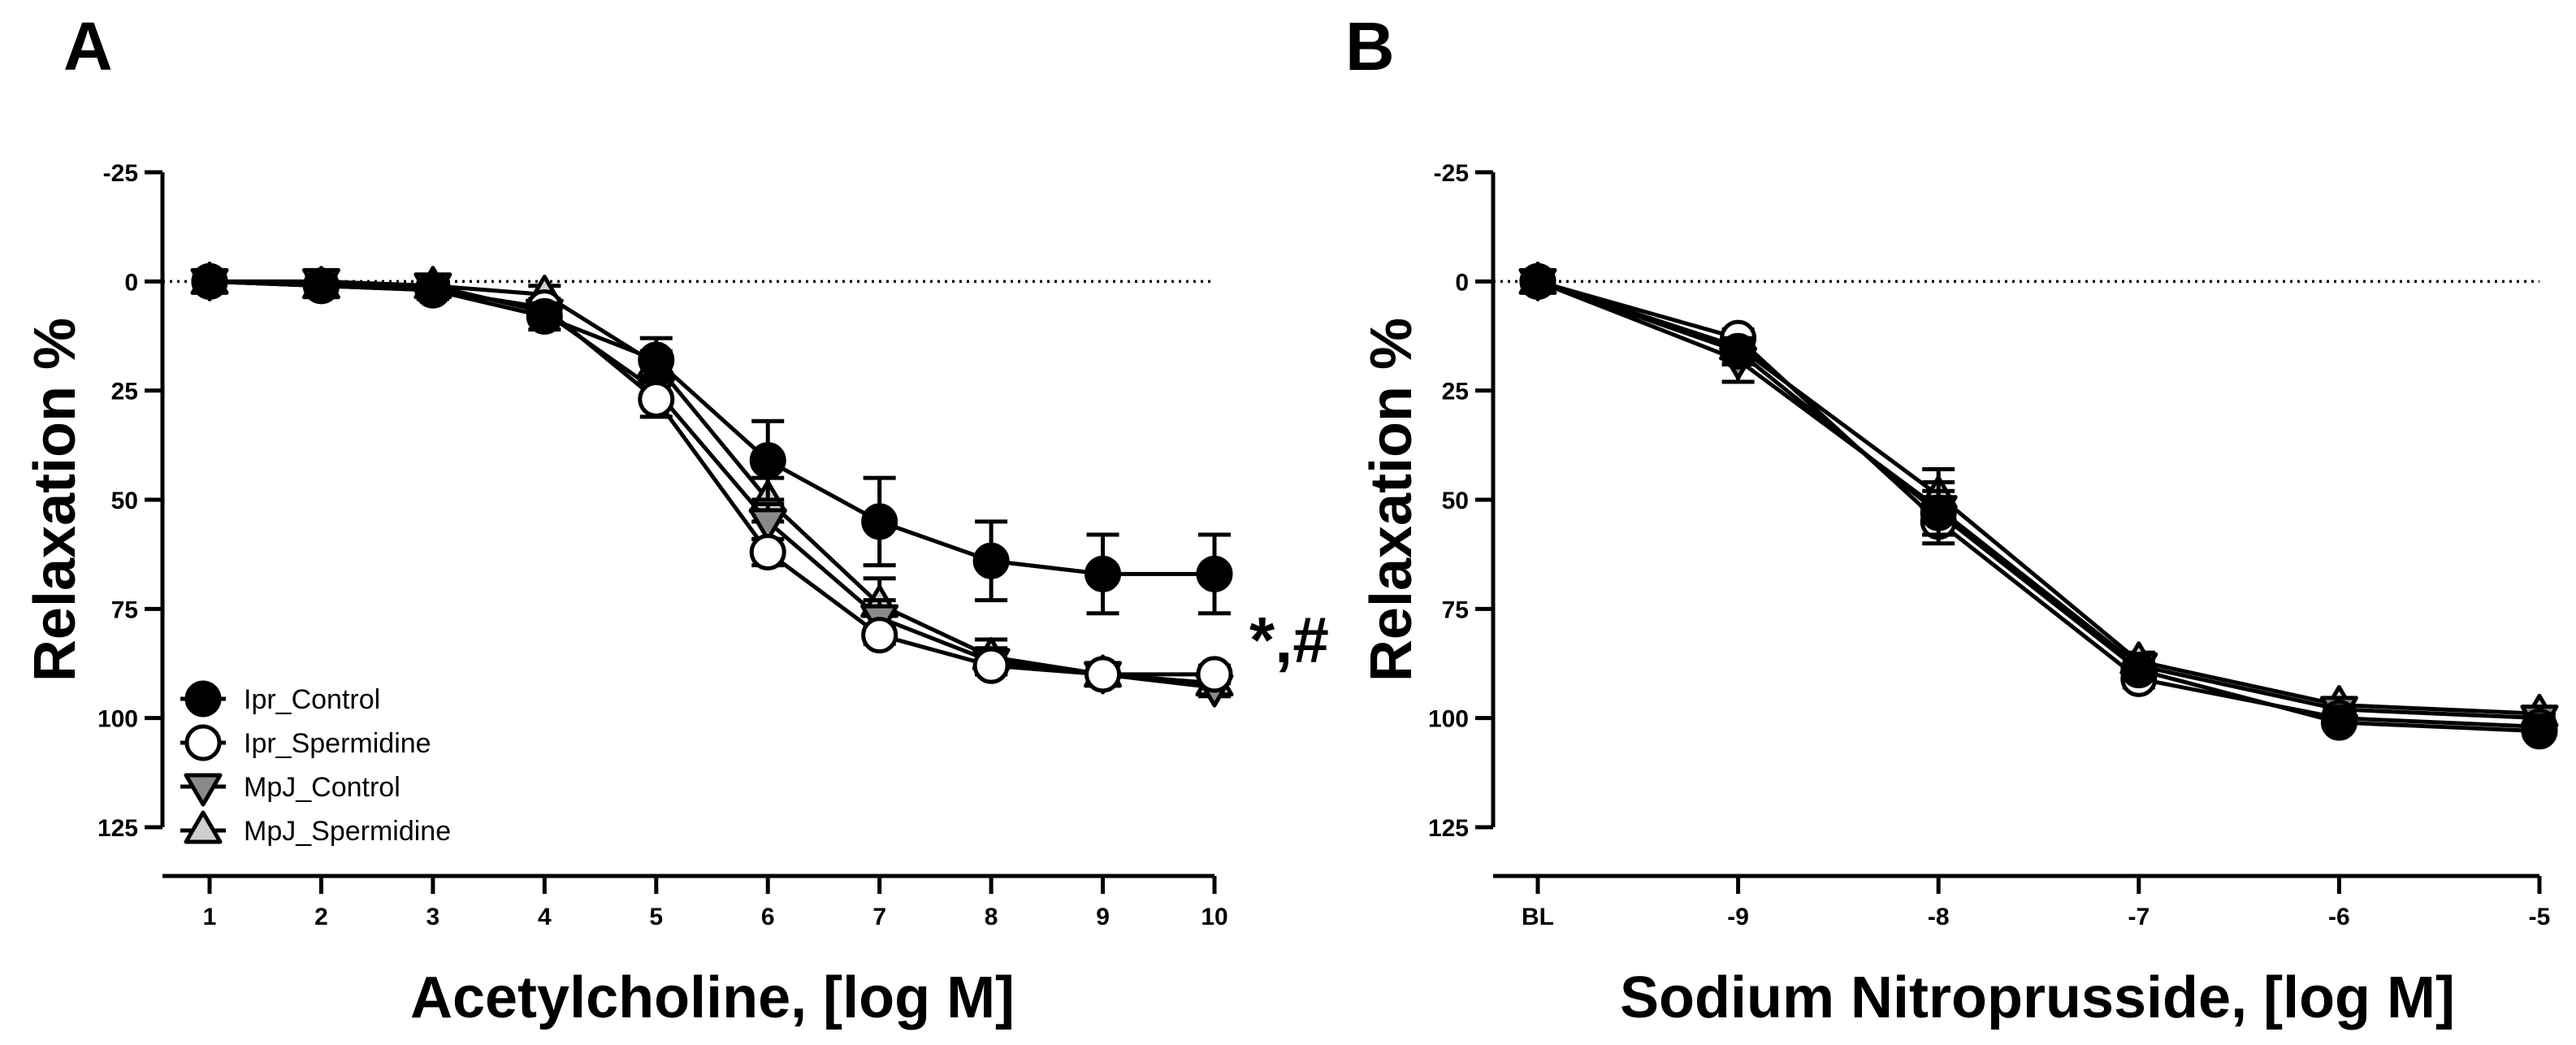  I want to click on legend-label: Ipr_Spermidine, so click(337, 744).